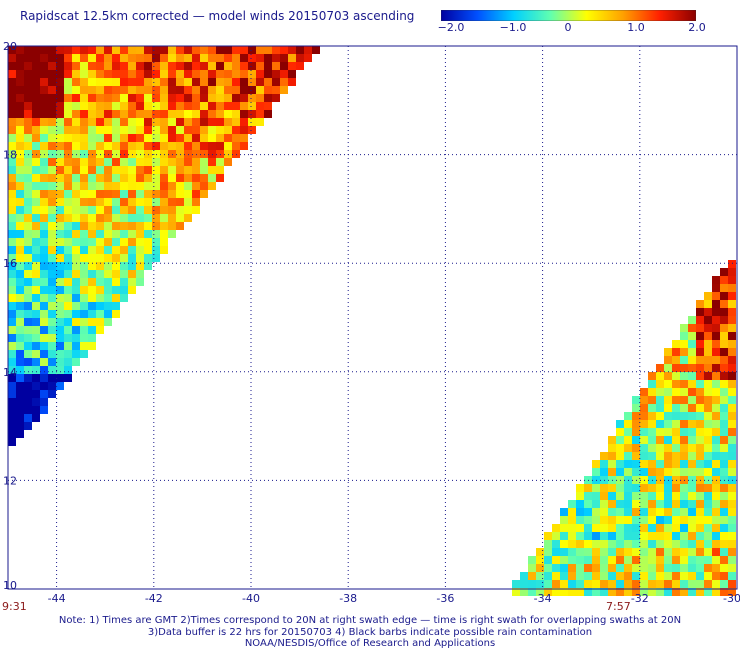 This screenshot has height=650, width=740. Describe the element at coordinates (618, 606) in the screenshot. I see `swath-time-center: 7:57` at that location.